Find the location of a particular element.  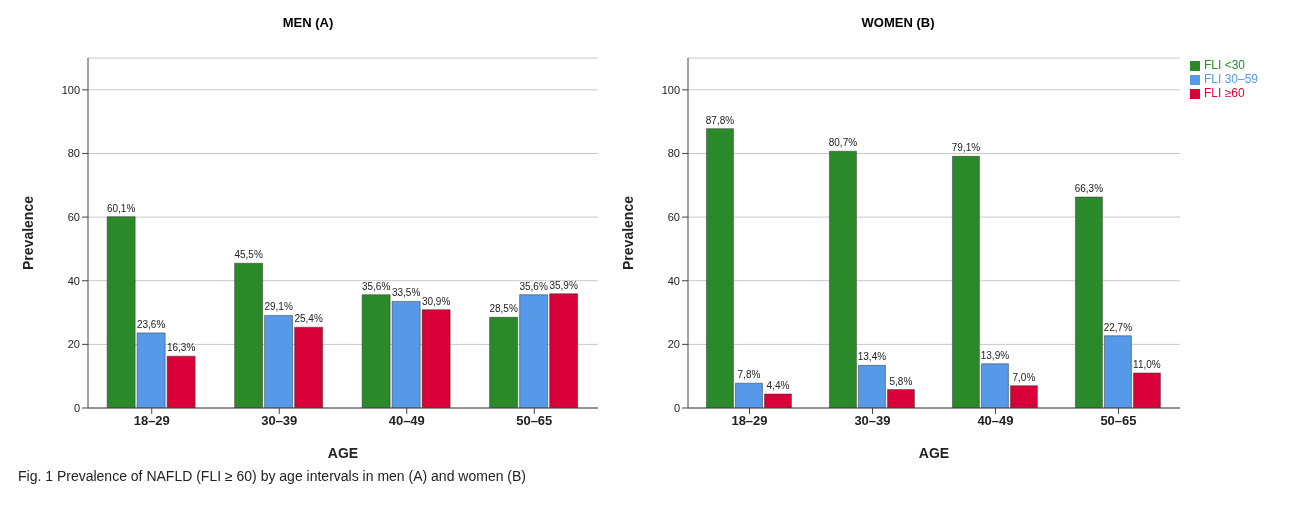

data-label: 29,1% is located at coordinates (278, 307).